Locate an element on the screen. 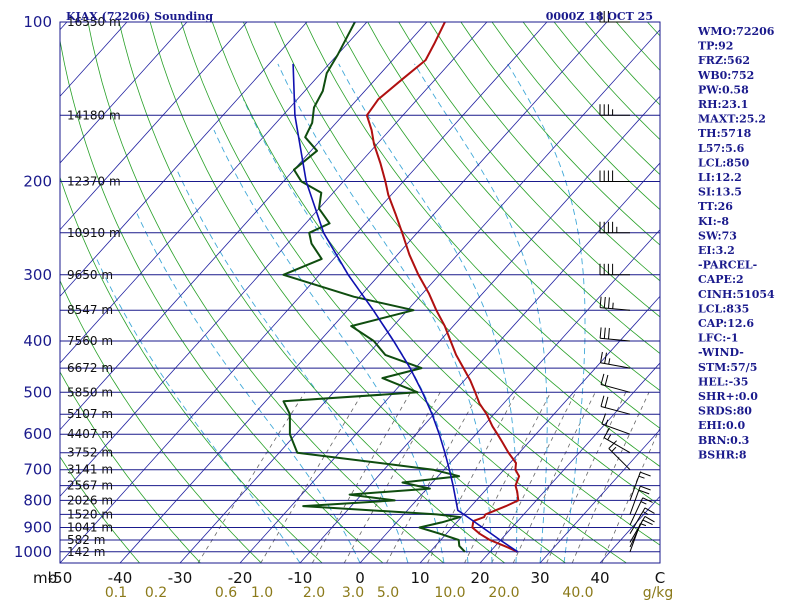 Image resolution: width=800 pixels, height=600 pixels. sounding-time: 0000Z 18 OCT 25 is located at coordinates (599, 16).